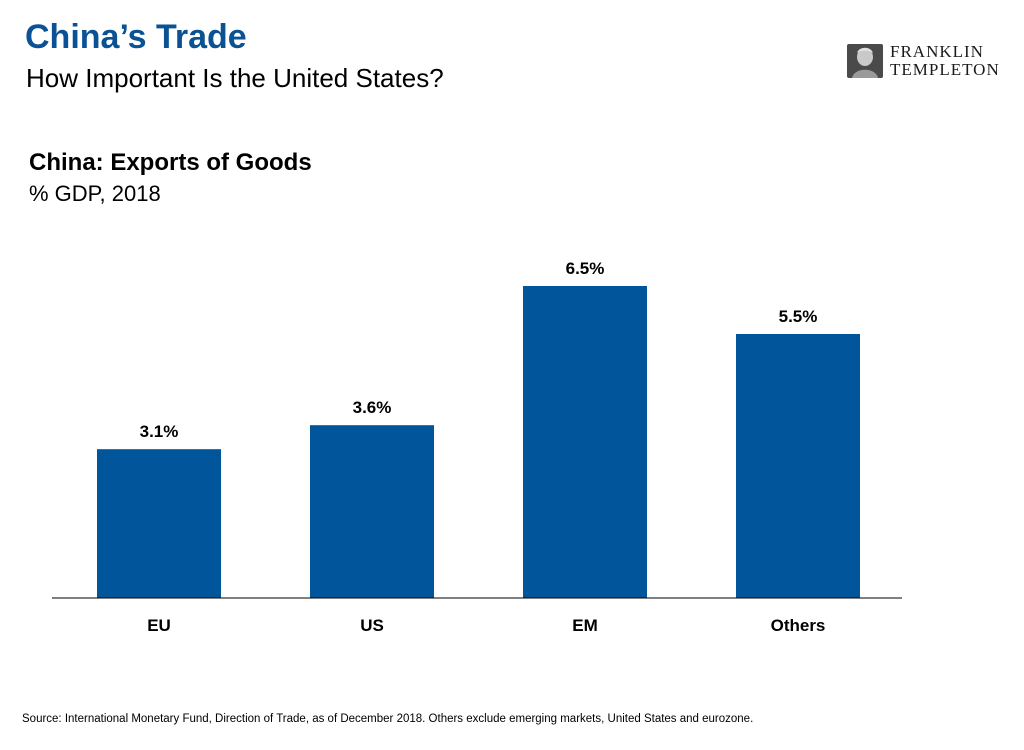  I want to click on bar-us, so click(372, 511).